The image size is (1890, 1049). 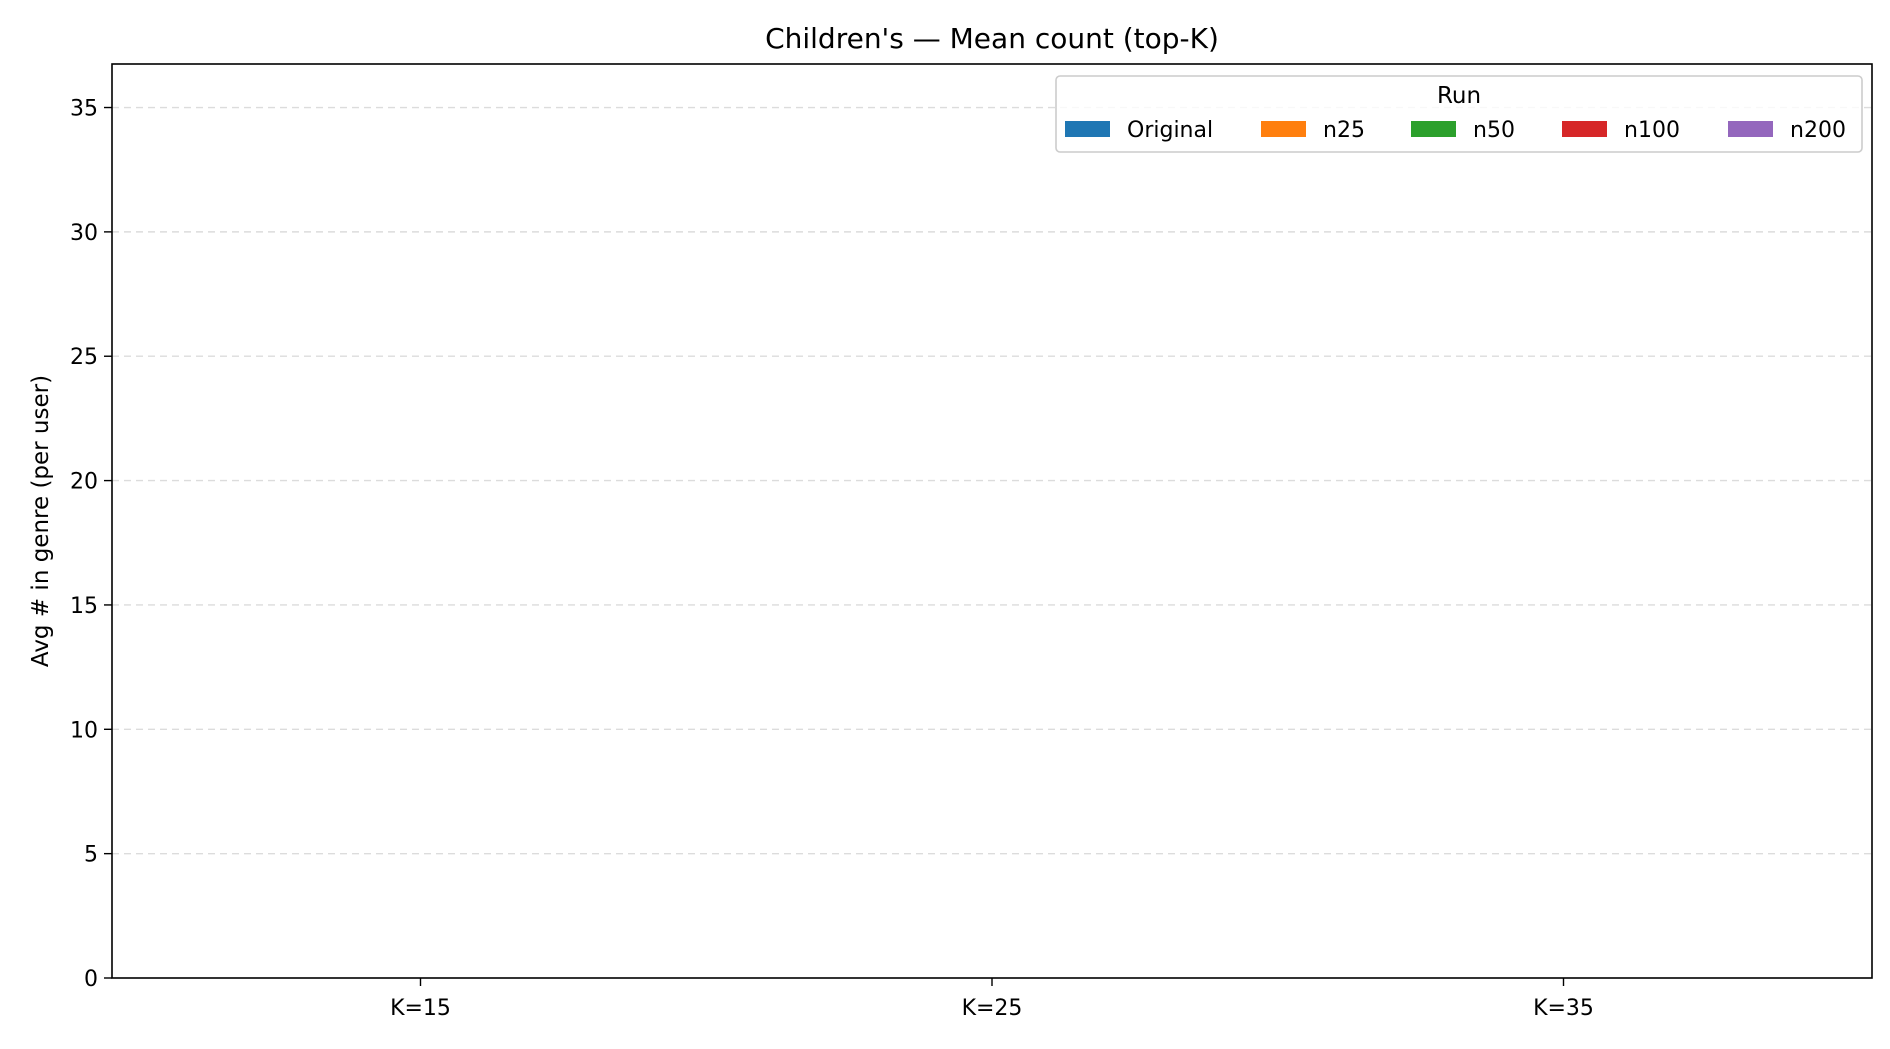 I want to click on legend-label-n200: n200, so click(x=1818, y=130).